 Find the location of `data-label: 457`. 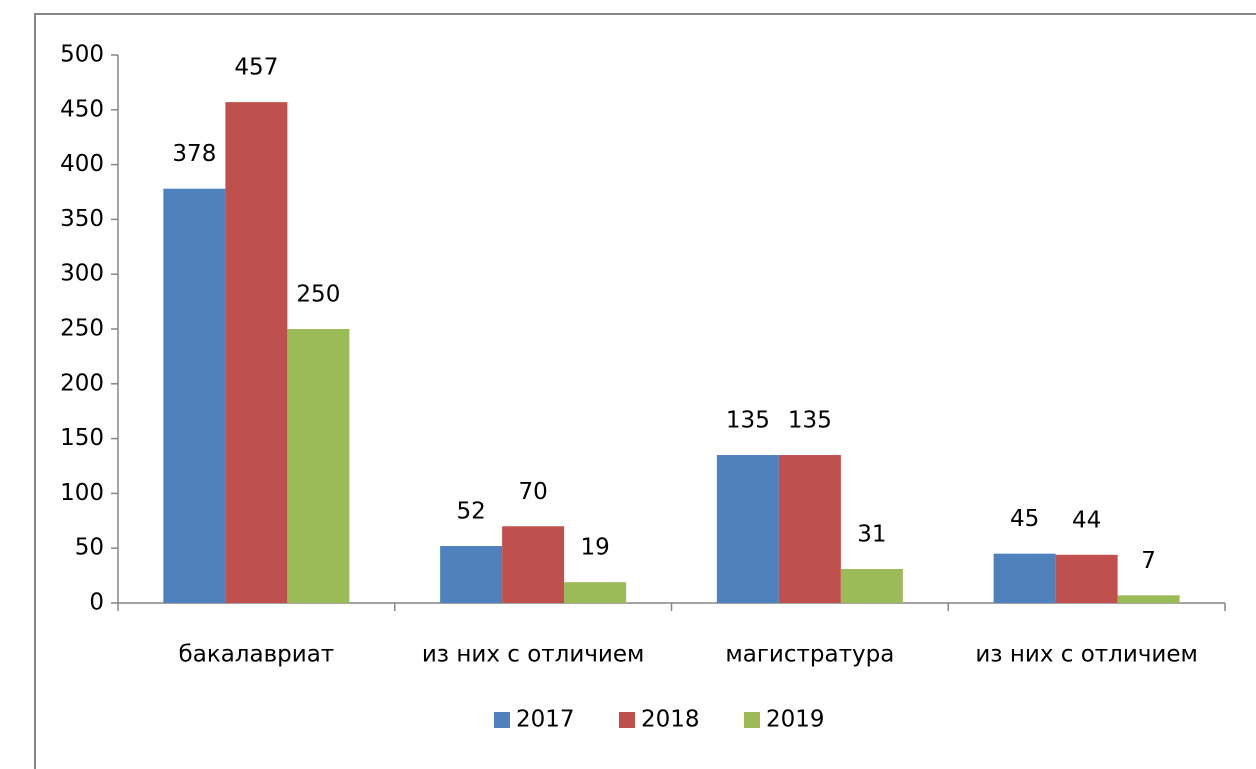

data-label: 457 is located at coordinates (256, 68).